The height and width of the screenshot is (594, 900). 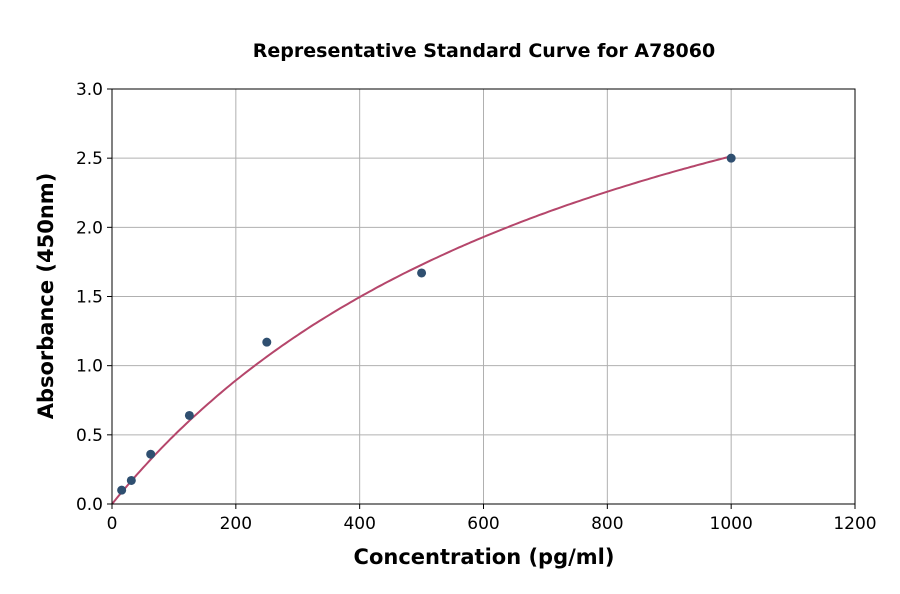 What do you see at coordinates (89, 228) in the screenshot?
I see `y-tick-label: 2.0` at bounding box center [89, 228].